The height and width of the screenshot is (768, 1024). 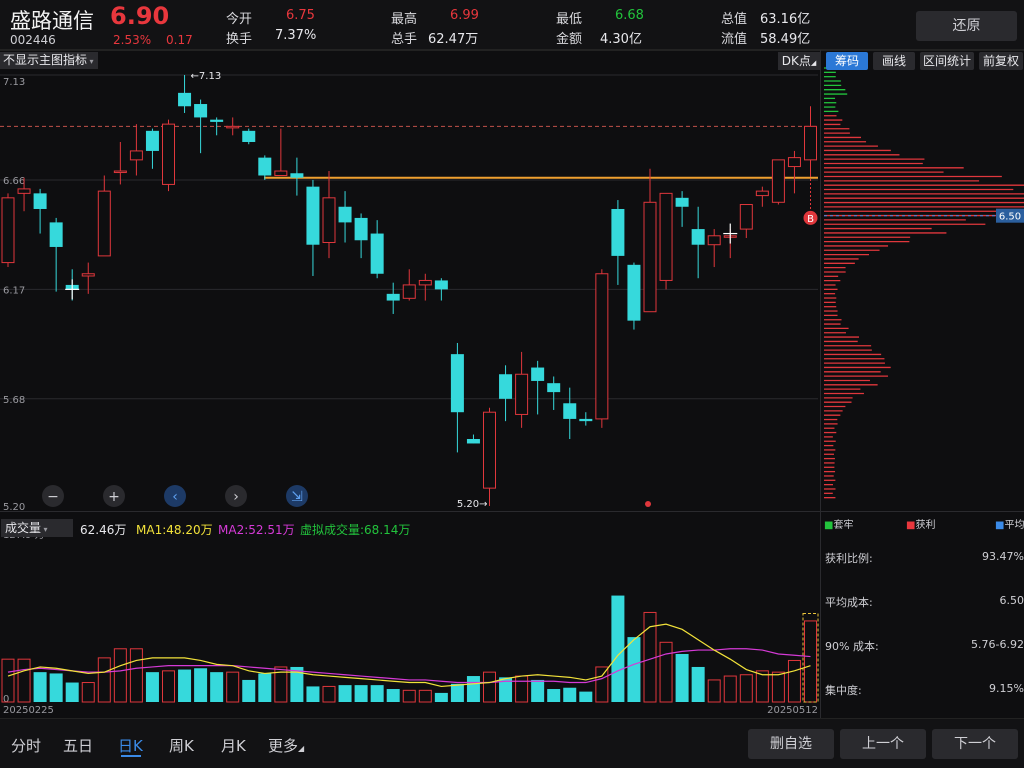 What do you see at coordinates (810, 217) in the screenshot?
I see `buy-signal-icon` at bounding box center [810, 217].